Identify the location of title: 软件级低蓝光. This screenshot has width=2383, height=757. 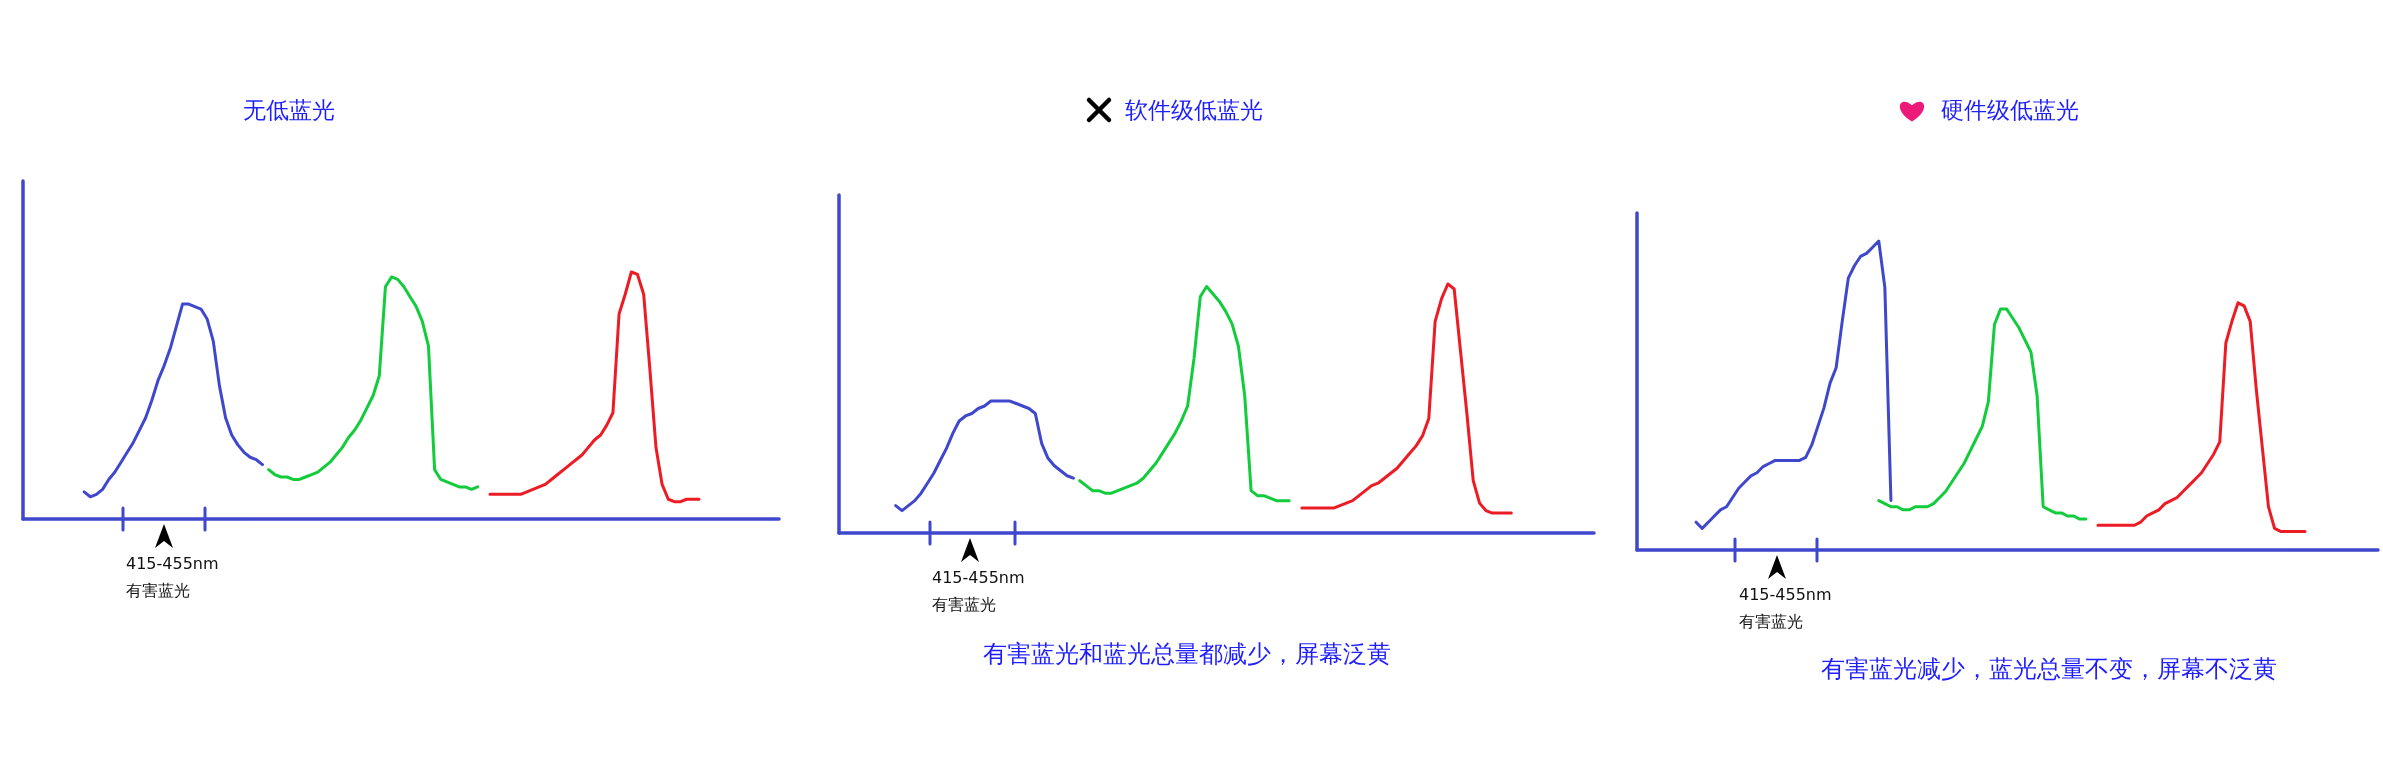
(1194, 110).